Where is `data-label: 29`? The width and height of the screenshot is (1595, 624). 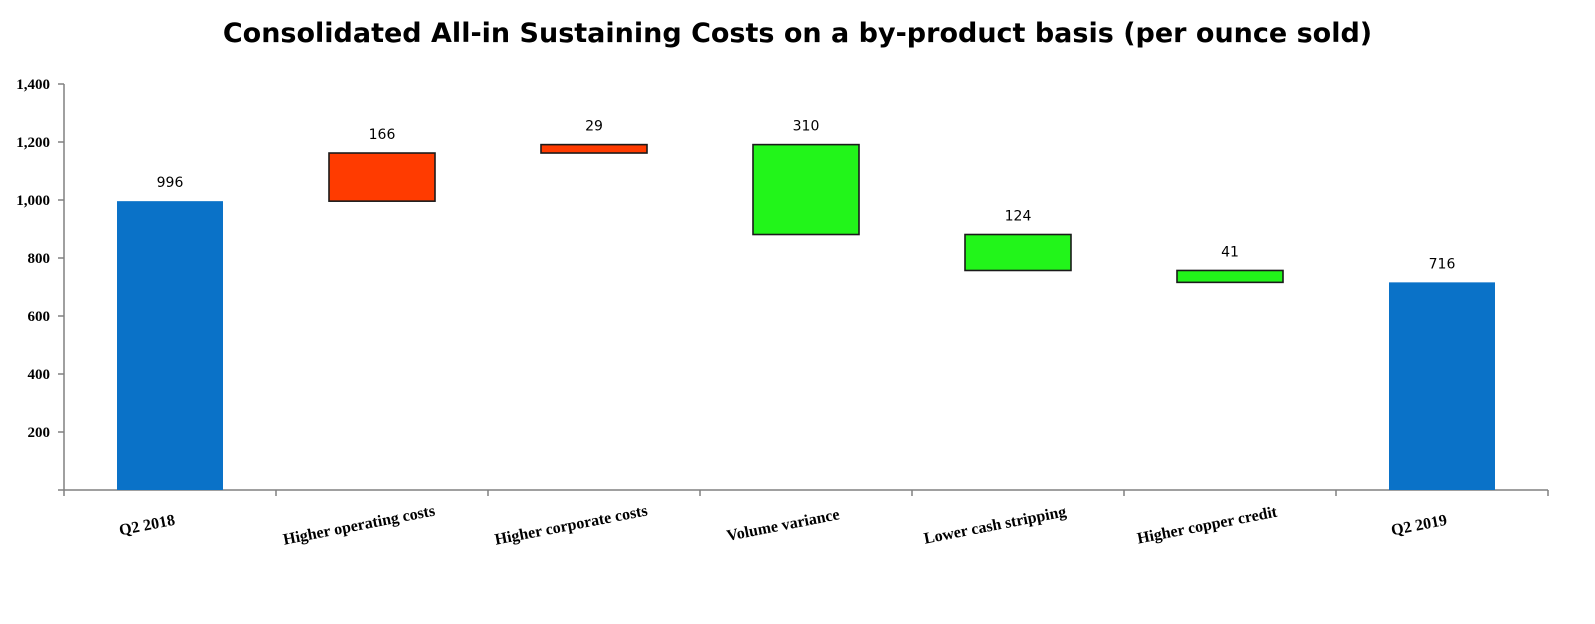 data-label: 29 is located at coordinates (594, 127).